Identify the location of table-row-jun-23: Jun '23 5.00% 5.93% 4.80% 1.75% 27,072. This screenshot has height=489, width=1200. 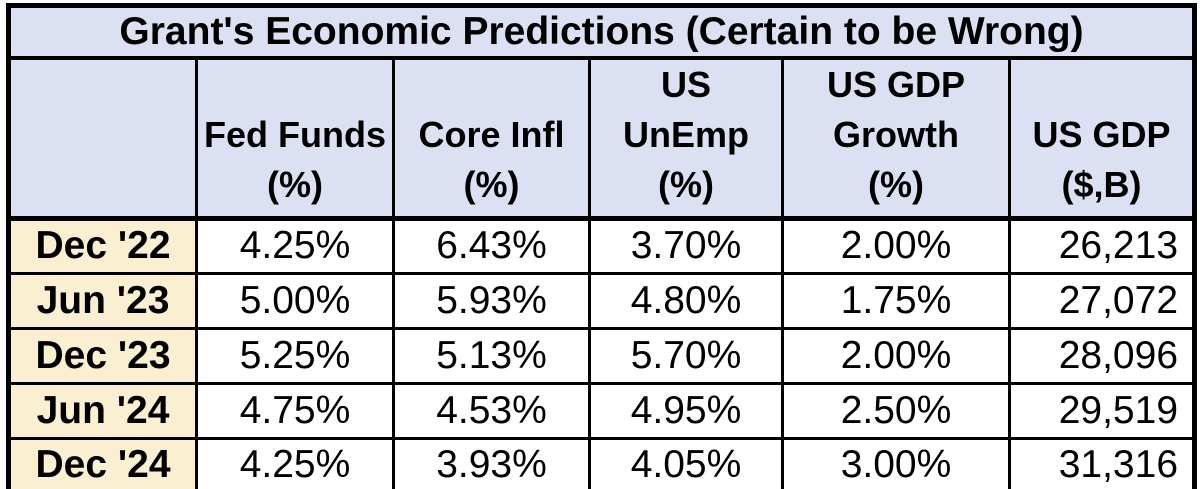
(602, 300).